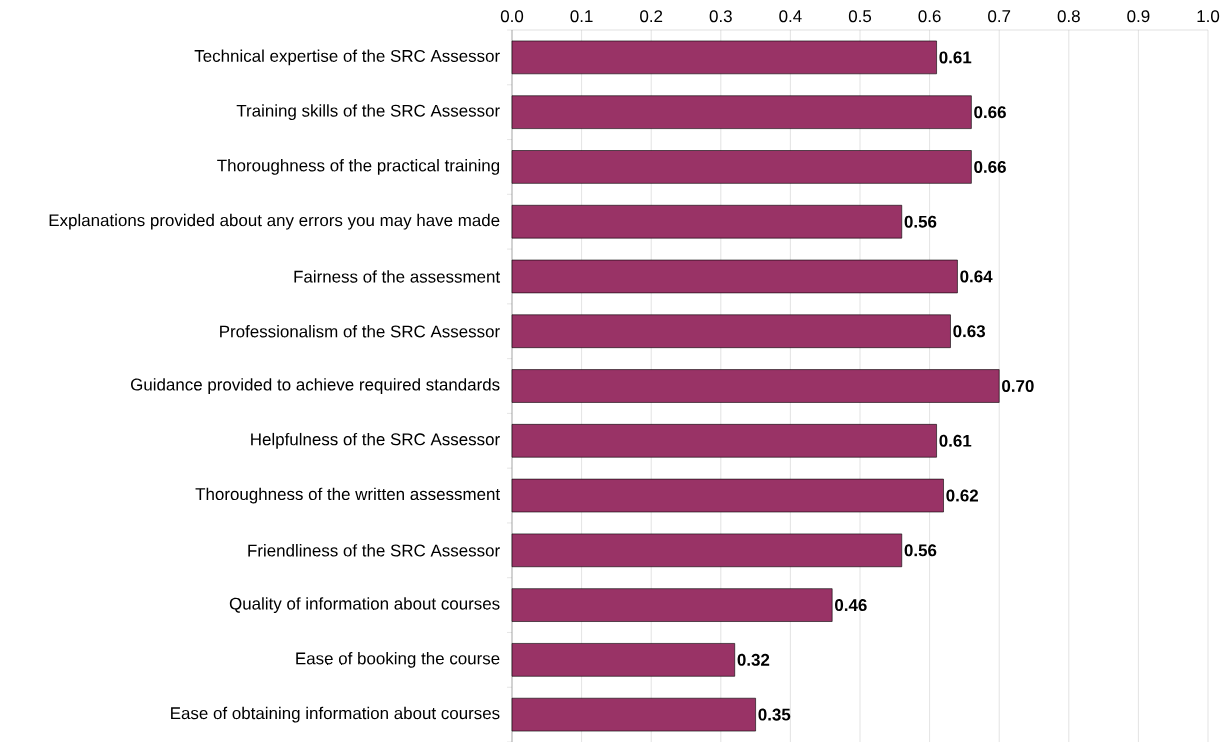  Describe the element at coordinates (348, 495) in the screenshot. I see `y-tick-label: Thoroughness of the written assessment` at that location.